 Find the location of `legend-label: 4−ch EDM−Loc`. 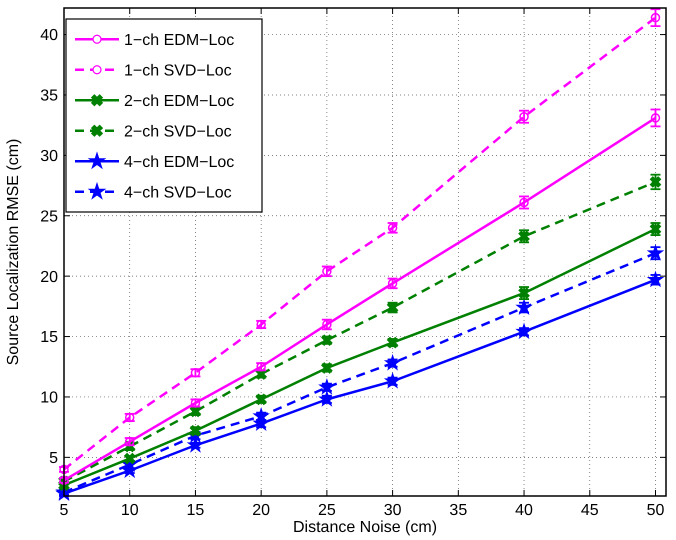

legend-label: 4−ch EDM−Loc is located at coordinates (179, 162).